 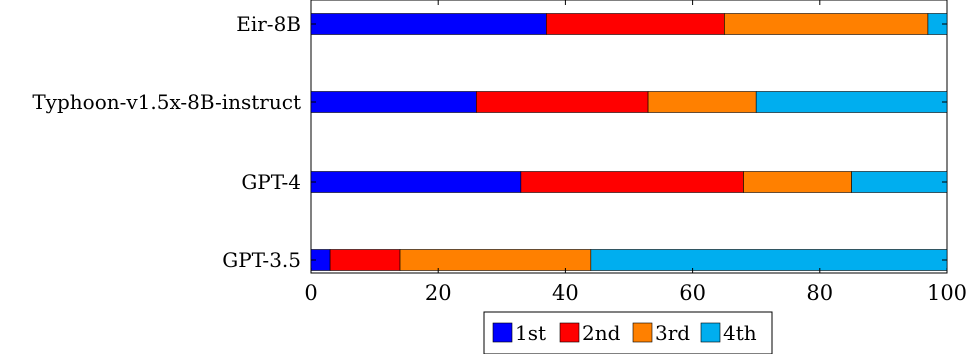 What do you see at coordinates (642, 332) in the screenshot?
I see `legend-swatch-3rd` at bounding box center [642, 332].